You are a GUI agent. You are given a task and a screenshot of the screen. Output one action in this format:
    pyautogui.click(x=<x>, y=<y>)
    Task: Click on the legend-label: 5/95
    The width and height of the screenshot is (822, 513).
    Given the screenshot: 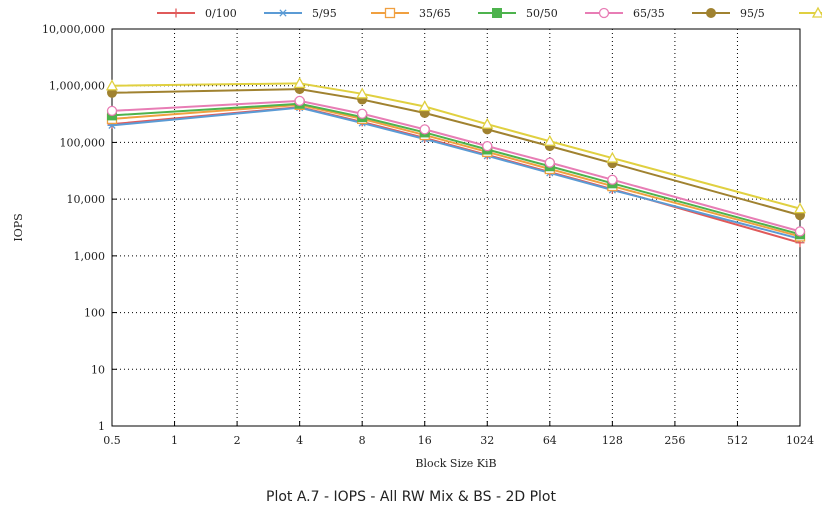 What is the action you would take?
    pyautogui.click(x=324, y=13)
    